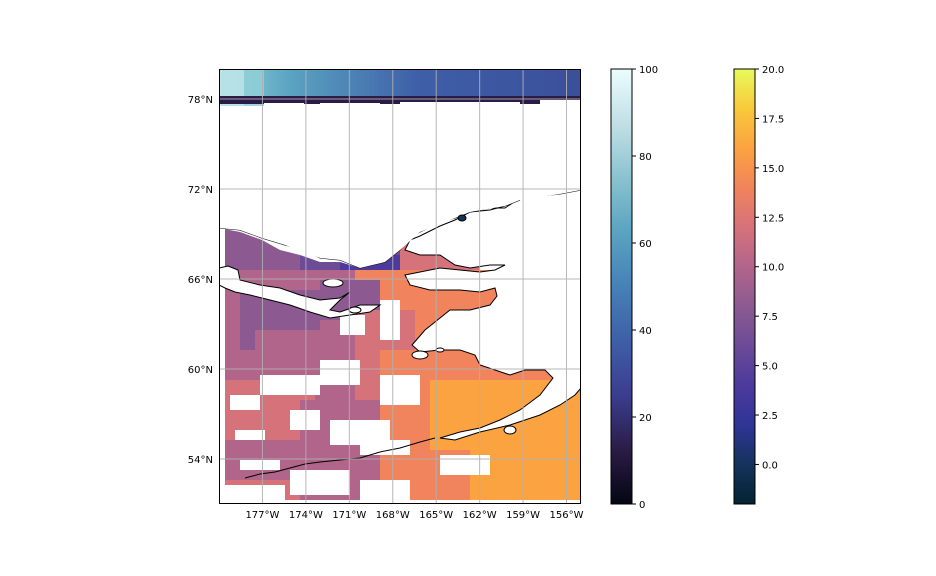 The image size is (936, 576). What do you see at coordinates (440, 350) in the screenshot?
I see `island-pribilof` at bounding box center [440, 350].